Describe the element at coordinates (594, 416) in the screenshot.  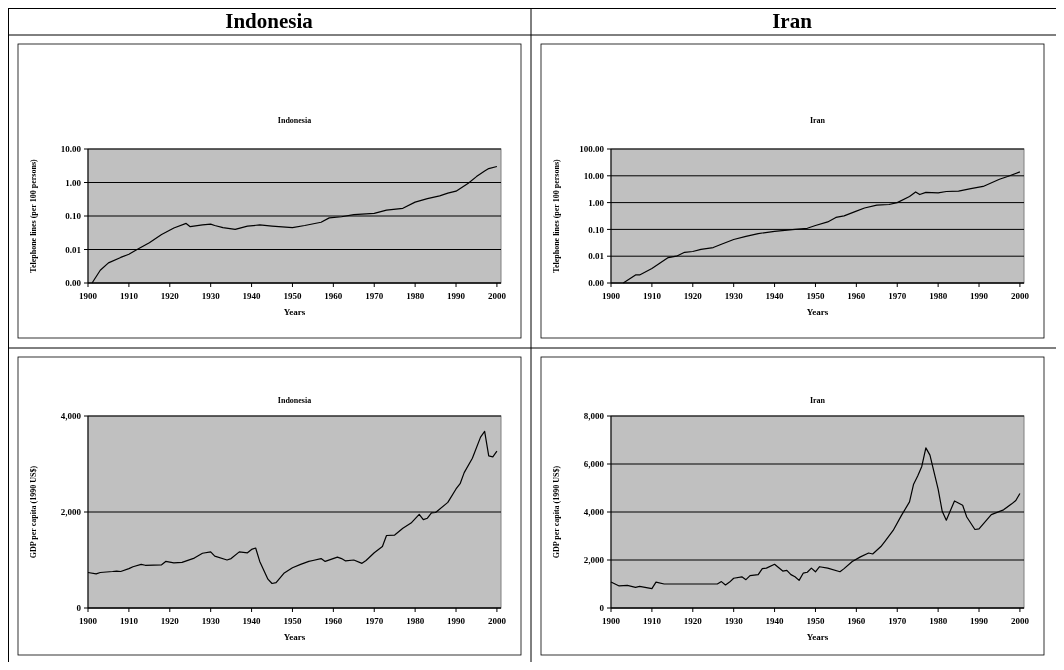
I see `y-tick-label: 8,000` at that location.